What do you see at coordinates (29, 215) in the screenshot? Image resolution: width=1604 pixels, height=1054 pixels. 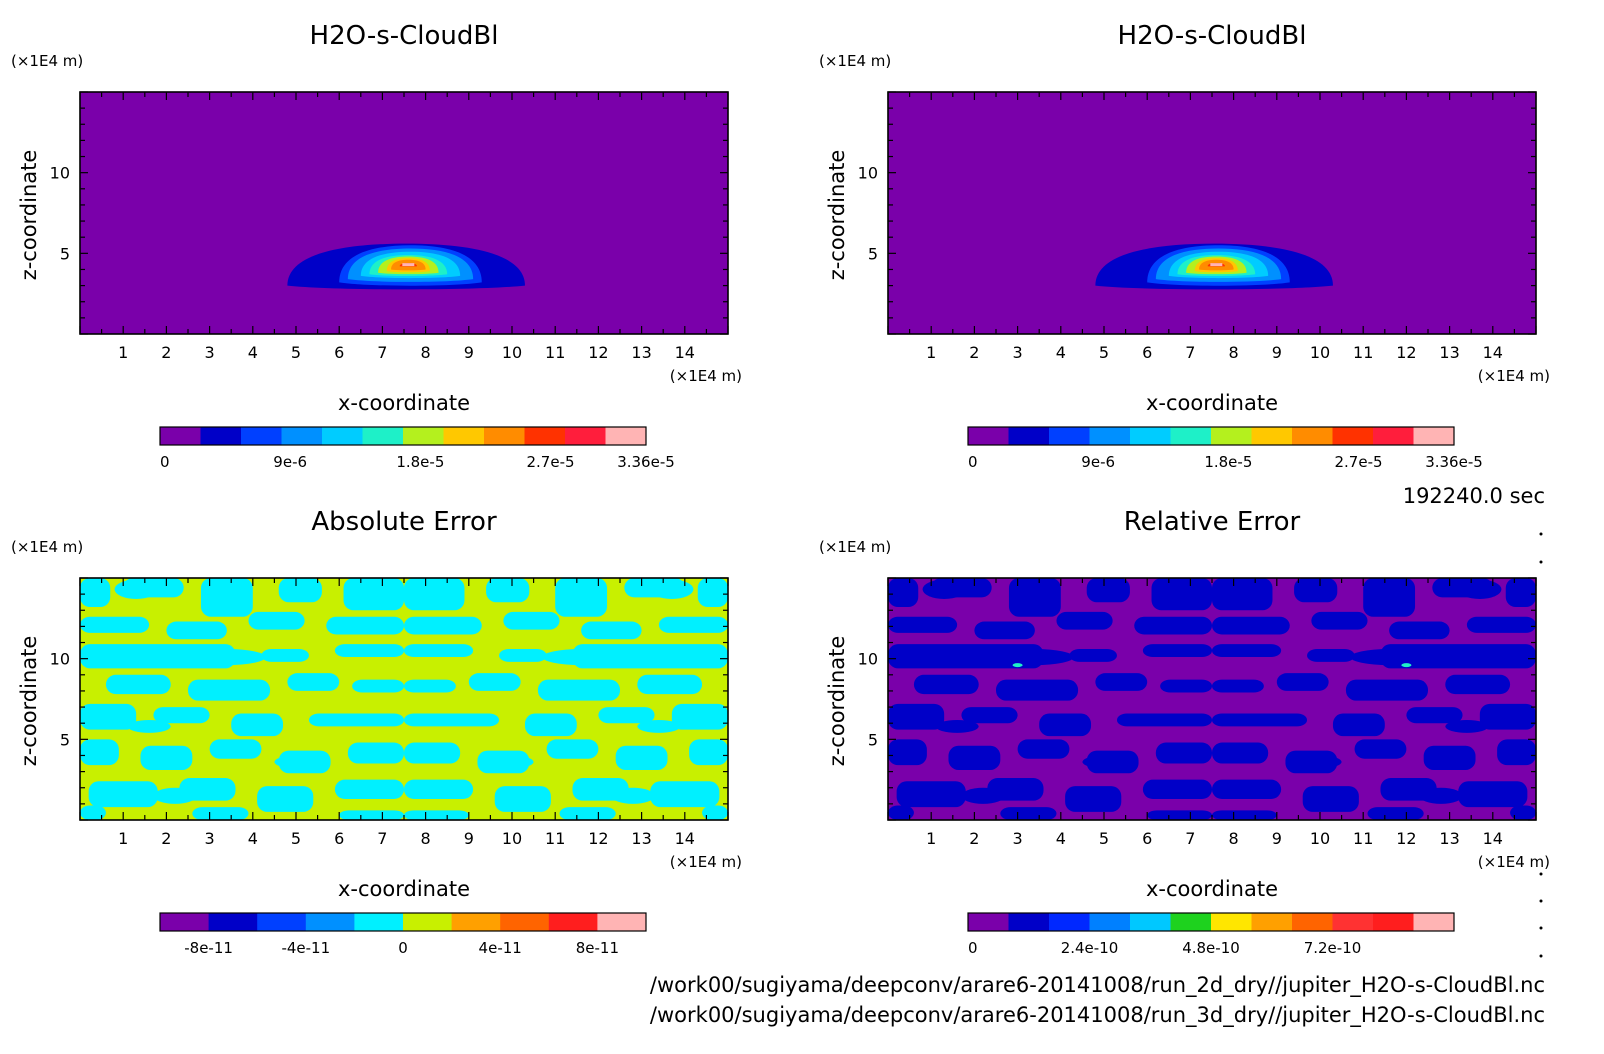 I see `y-axis-label: z-coordinate` at bounding box center [29, 215].